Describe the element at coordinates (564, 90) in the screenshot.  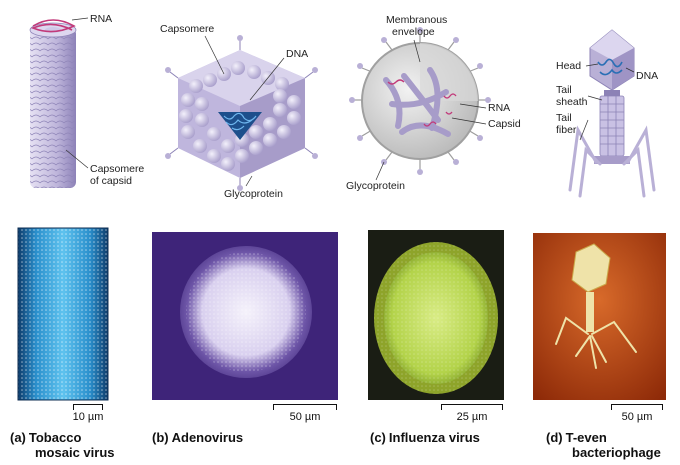
I see `phage-tail-label: Tail` at that location.